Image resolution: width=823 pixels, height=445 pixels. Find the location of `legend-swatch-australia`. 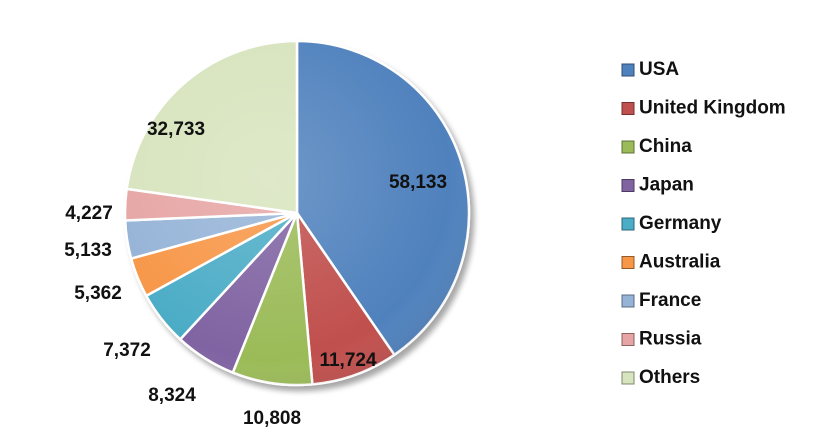

legend-swatch-australia is located at coordinates (628, 262).